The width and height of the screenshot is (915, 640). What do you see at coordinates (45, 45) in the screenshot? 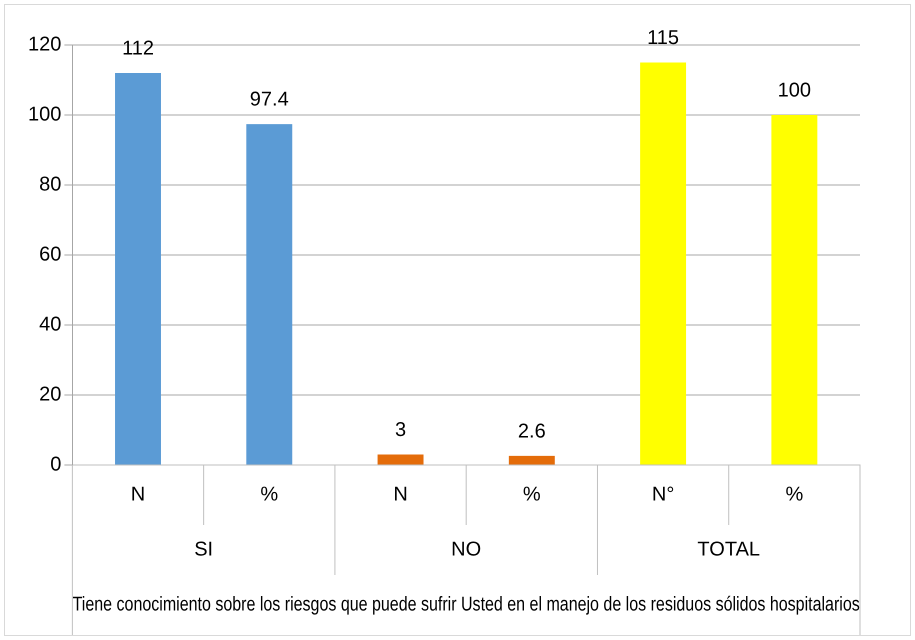
I see `y-tick-label: 120` at bounding box center [45, 45].